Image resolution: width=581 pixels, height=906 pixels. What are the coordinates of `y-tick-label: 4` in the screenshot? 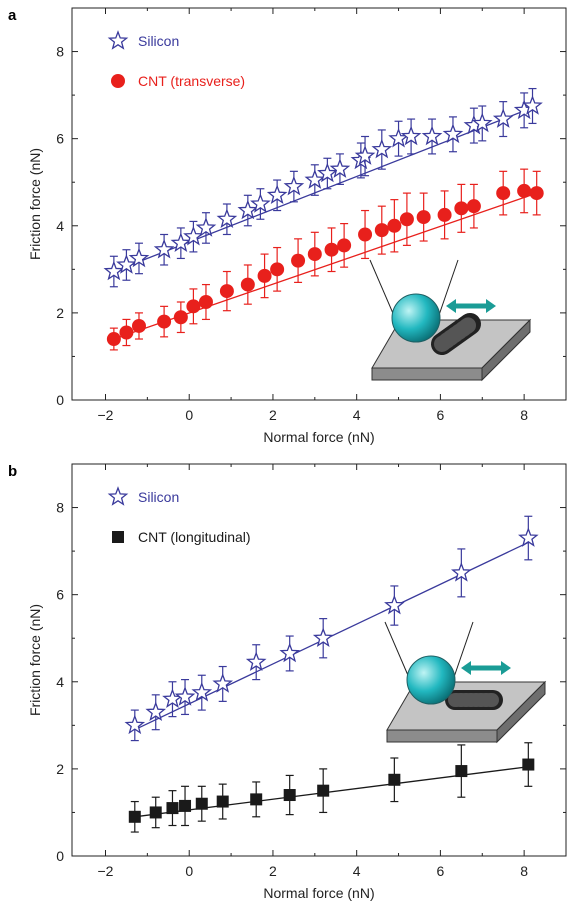 It's located at (60, 226).